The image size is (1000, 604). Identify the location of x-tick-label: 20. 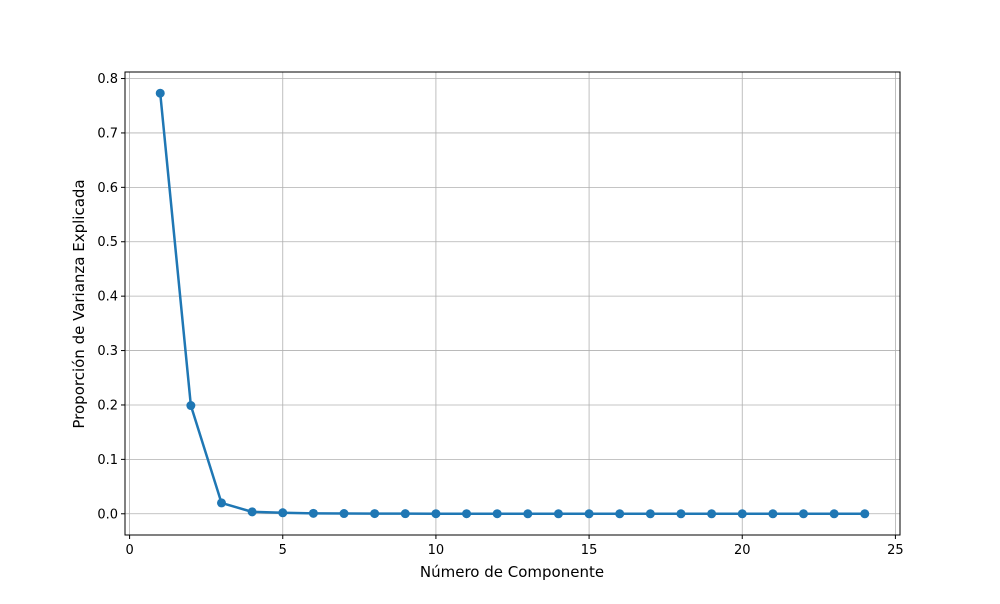
(742, 550).